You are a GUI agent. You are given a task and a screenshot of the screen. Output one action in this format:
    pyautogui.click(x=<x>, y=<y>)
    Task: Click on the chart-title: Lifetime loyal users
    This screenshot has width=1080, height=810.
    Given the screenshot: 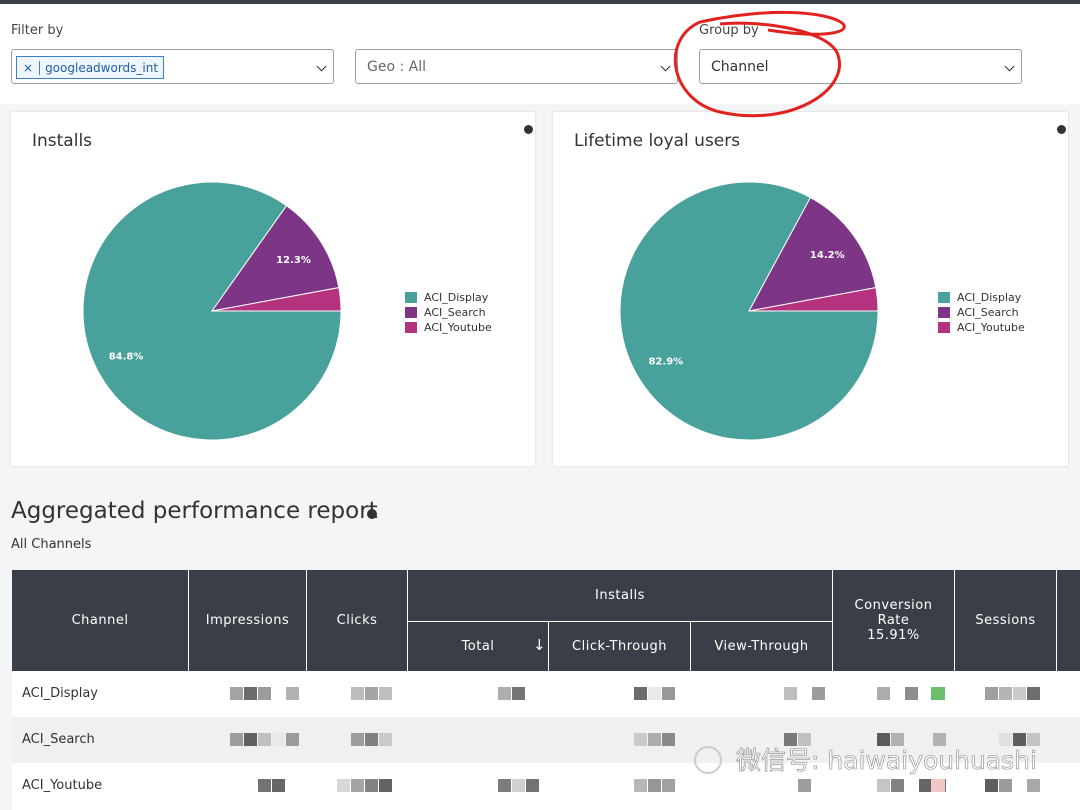 What is the action you would take?
    pyautogui.click(x=657, y=141)
    